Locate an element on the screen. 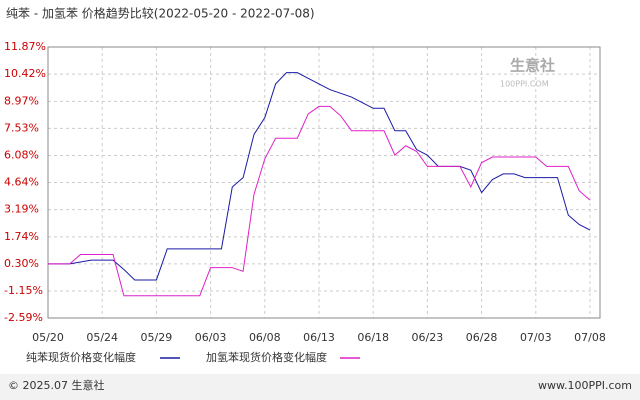 The image size is (640, 400). y-tick-label: -2.59% is located at coordinates (23, 317).